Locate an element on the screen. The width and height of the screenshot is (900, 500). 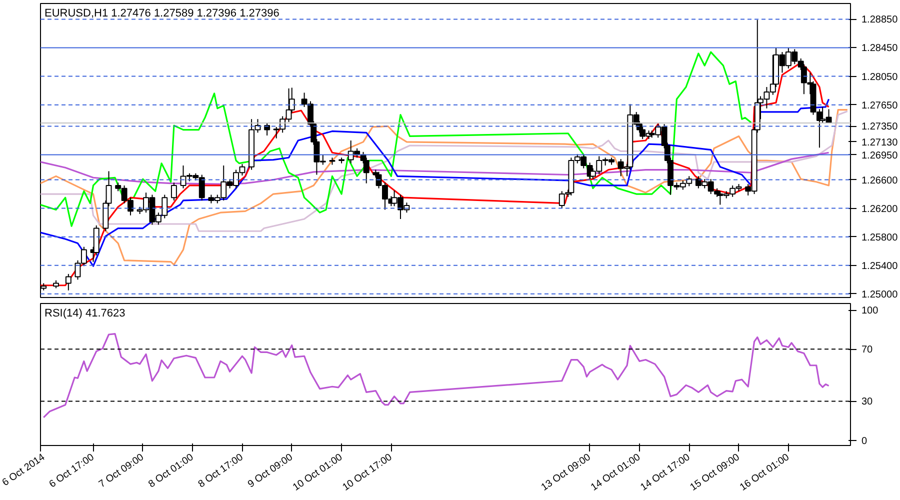
y-tick-label: 1.27650 is located at coordinates (880, 106).